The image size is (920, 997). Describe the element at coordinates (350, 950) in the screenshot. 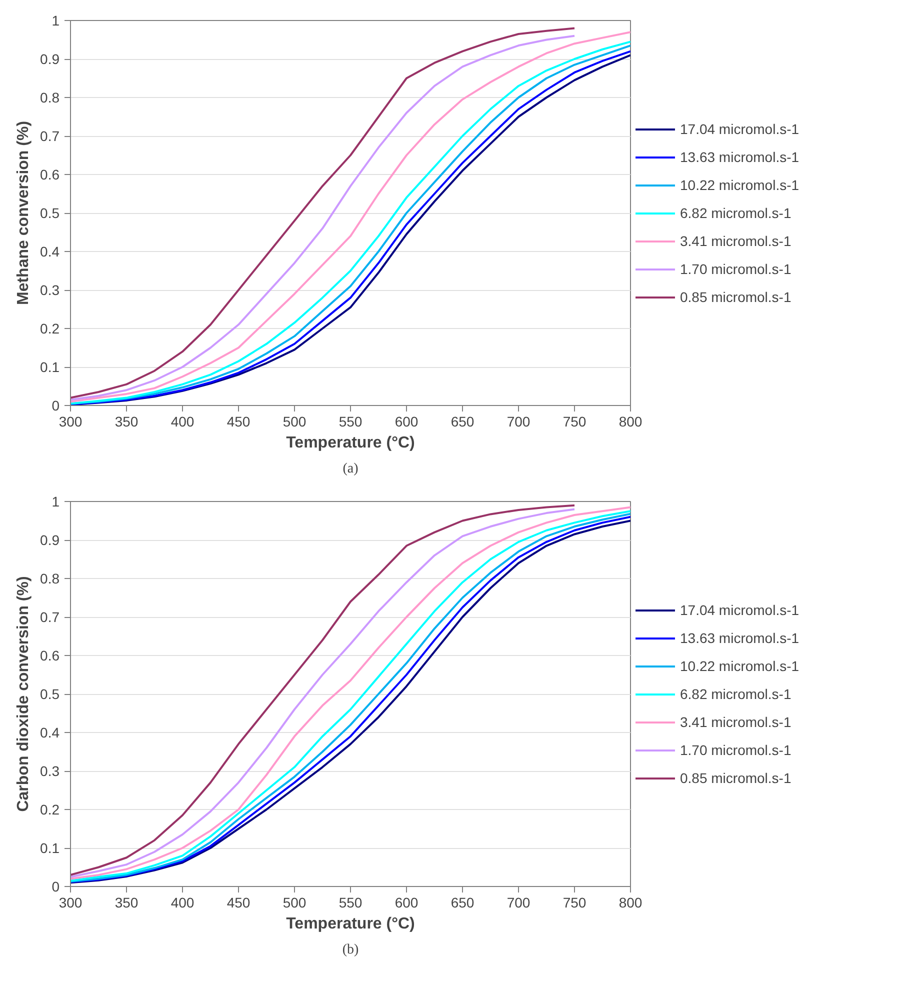

I see `text: (b)` at that location.